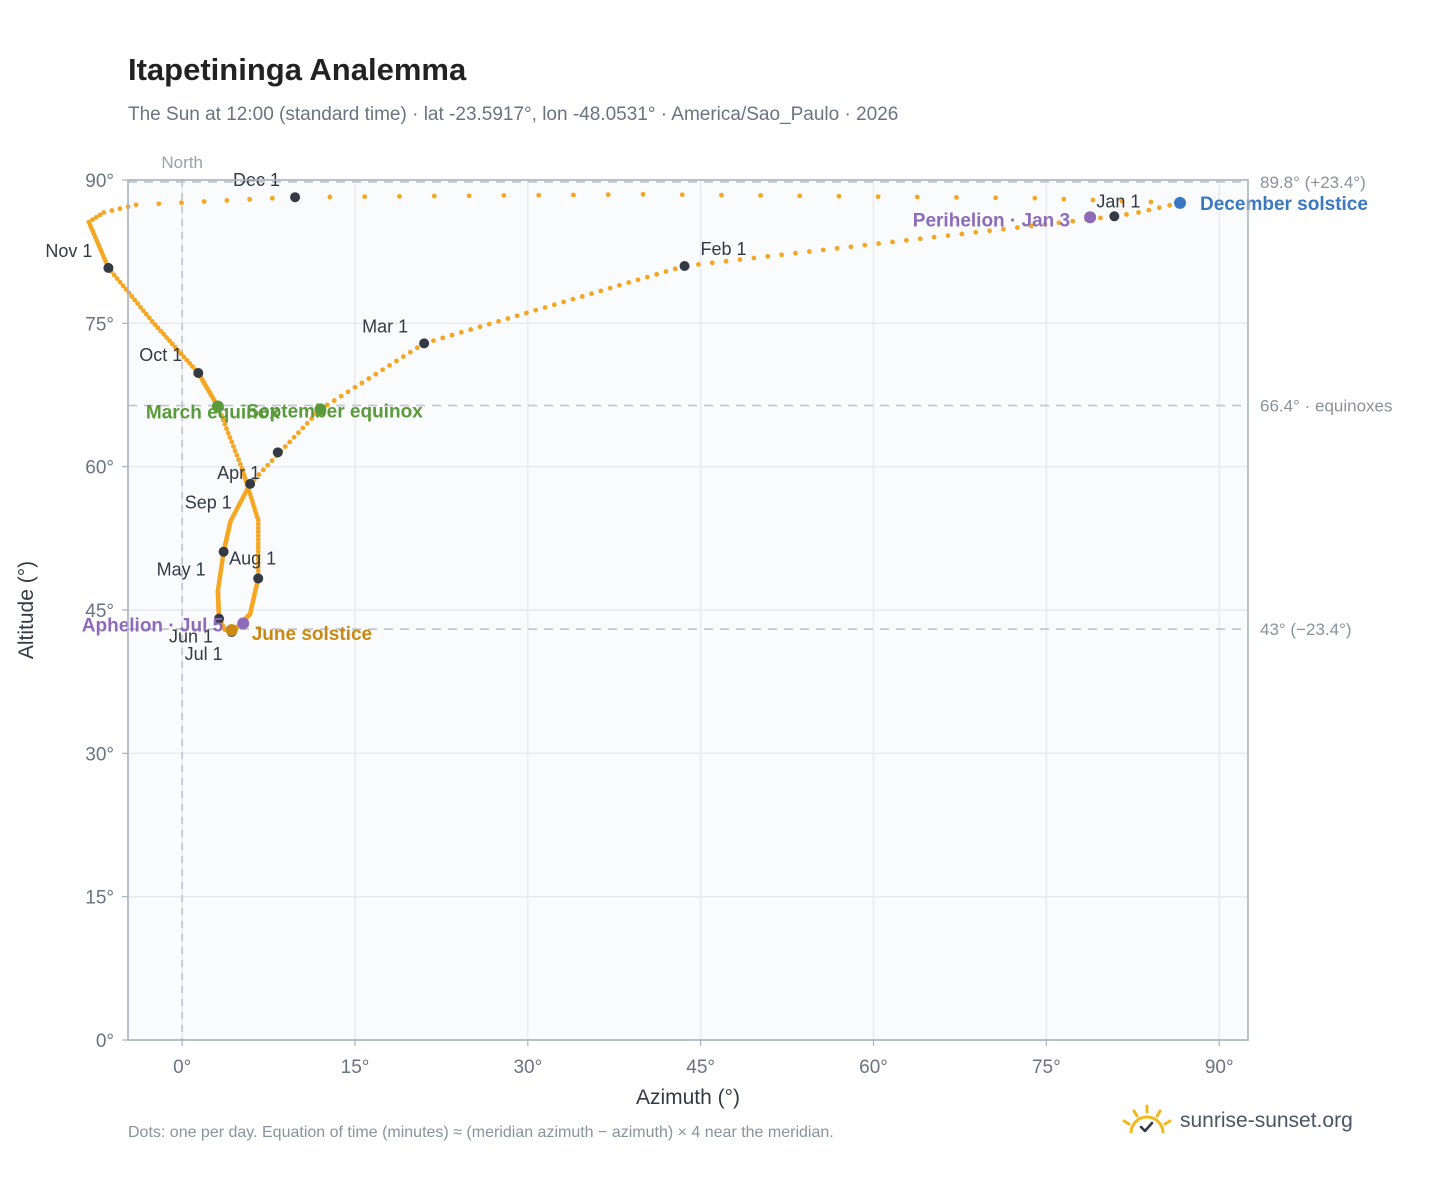 This screenshot has width=1448, height=1188. What do you see at coordinates (320, 409) in the screenshot?
I see `event-marker` at bounding box center [320, 409].